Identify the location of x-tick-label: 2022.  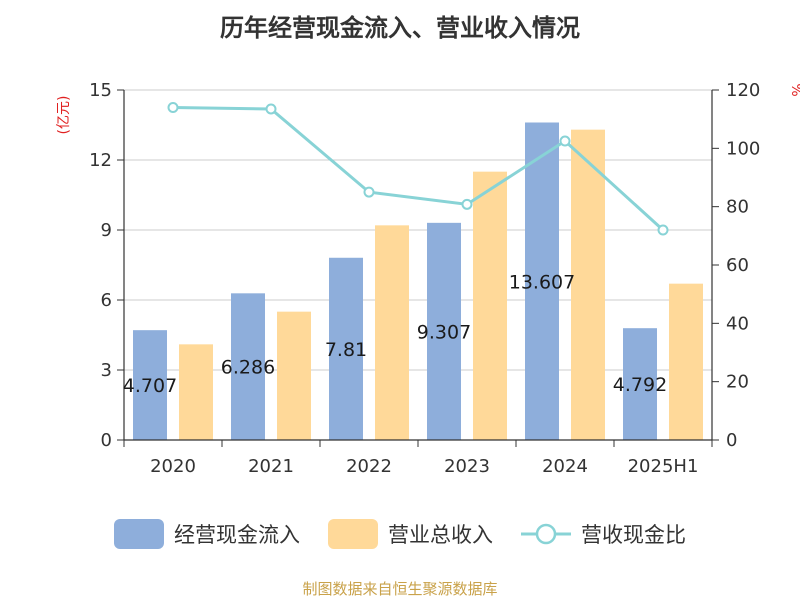
(369, 466).